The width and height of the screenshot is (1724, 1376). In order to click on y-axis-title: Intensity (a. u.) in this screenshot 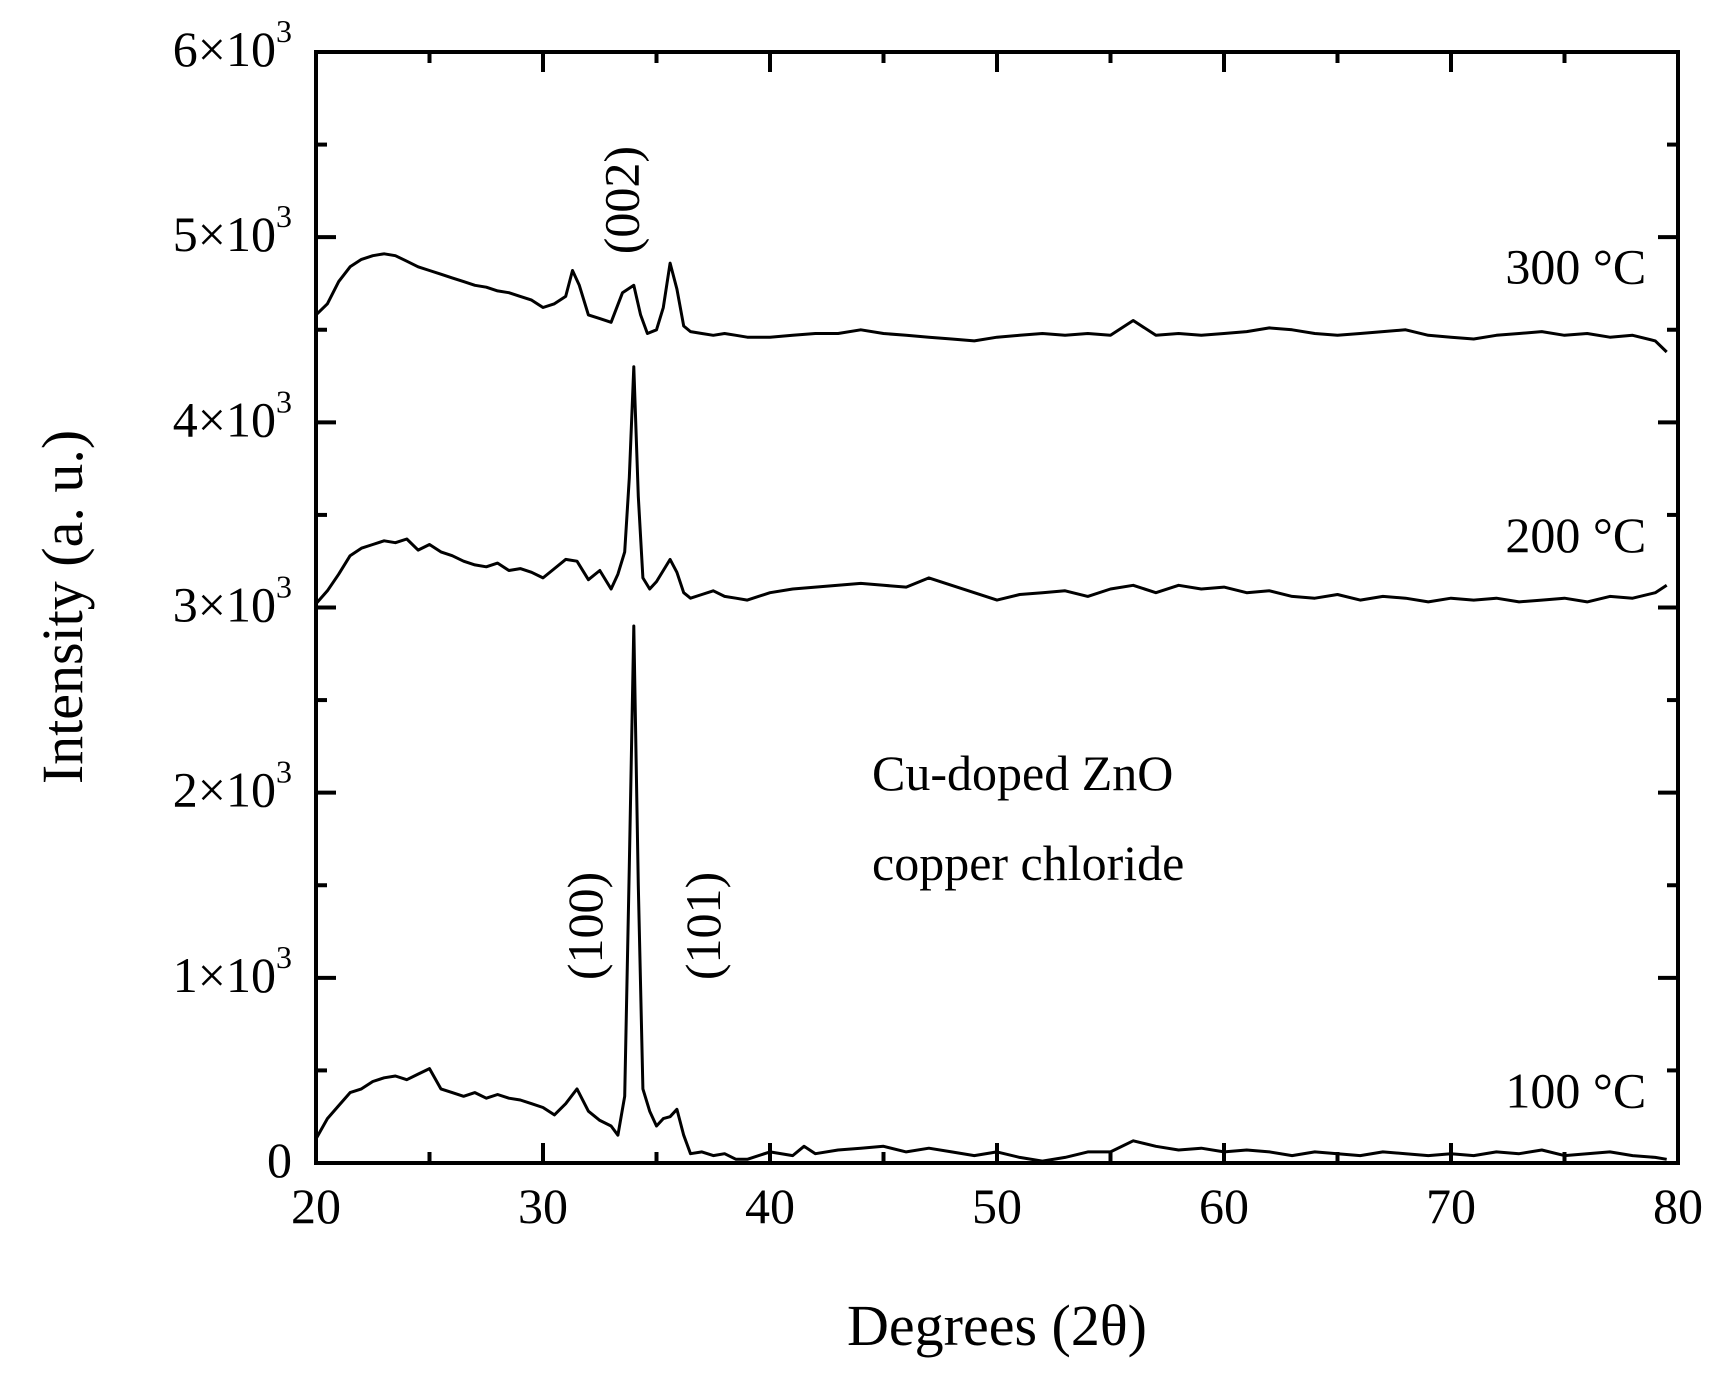, I will do `click(62, 607)`.